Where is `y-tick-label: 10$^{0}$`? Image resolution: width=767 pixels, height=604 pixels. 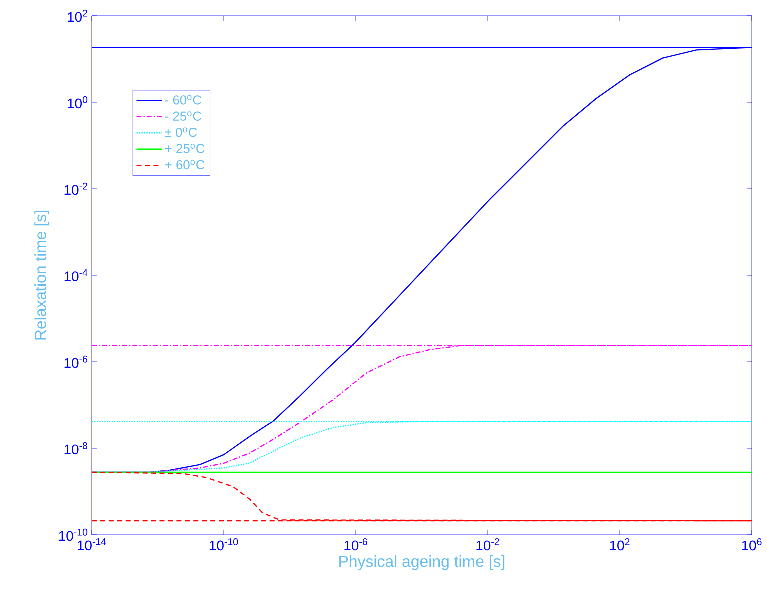 y-tick-label: 10$^{0}$ is located at coordinates (78, 102).